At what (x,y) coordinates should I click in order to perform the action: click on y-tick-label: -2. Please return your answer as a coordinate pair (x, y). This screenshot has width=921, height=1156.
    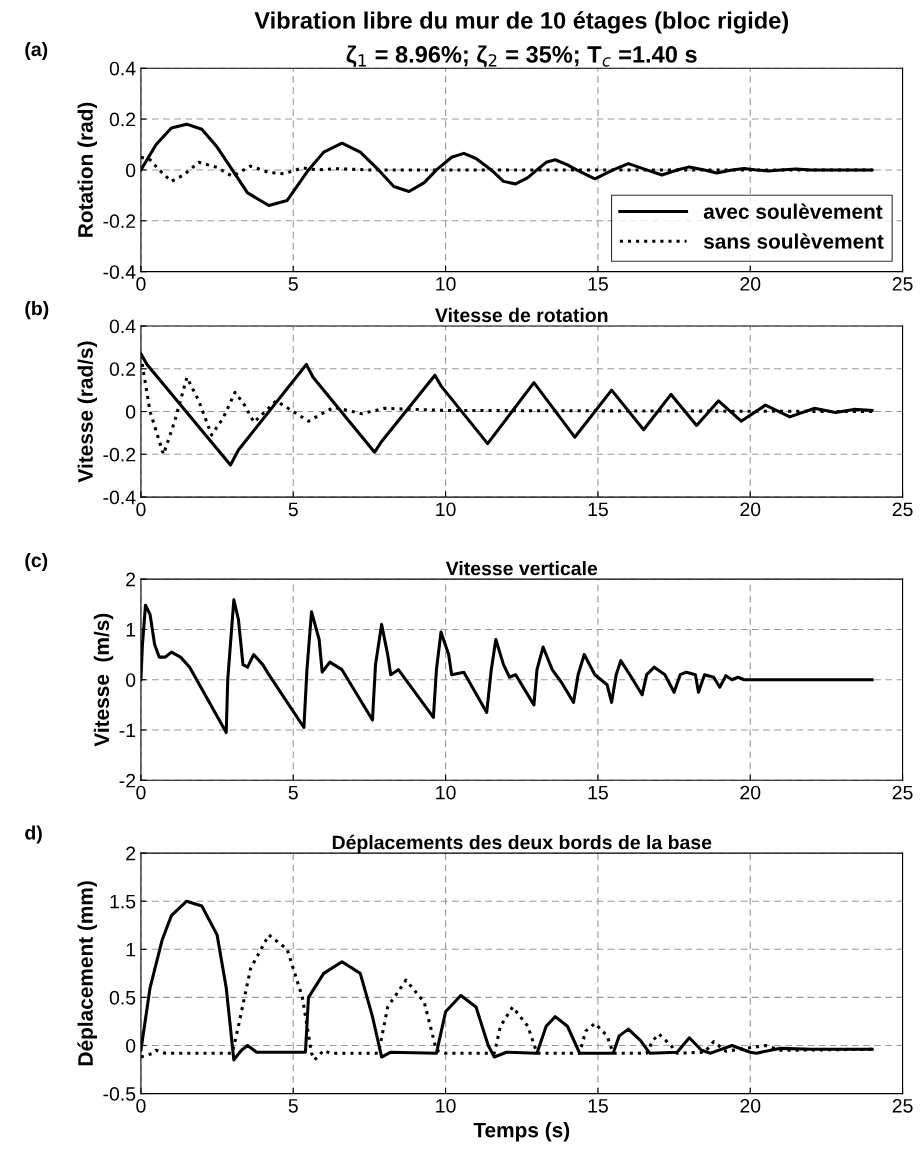
    Looking at the image, I should click on (127, 780).